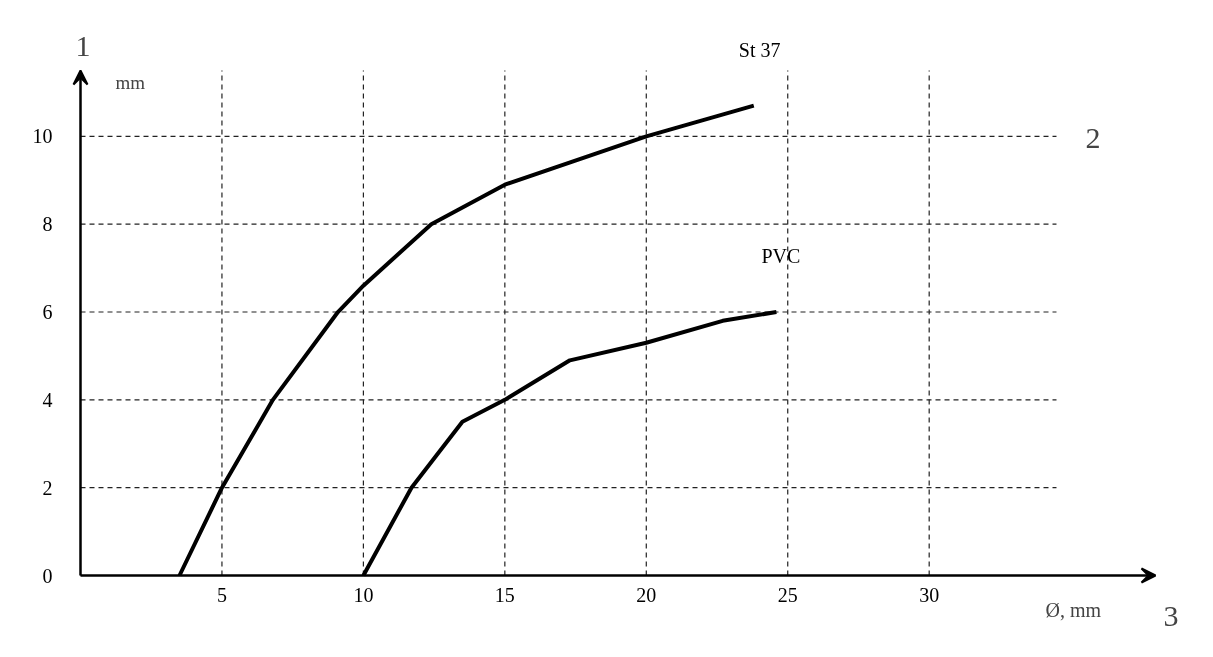 This screenshot has height=657, width=1213. Describe the element at coordinates (1093, 138) in the screenshot. I see `annotation: 2` at that location.